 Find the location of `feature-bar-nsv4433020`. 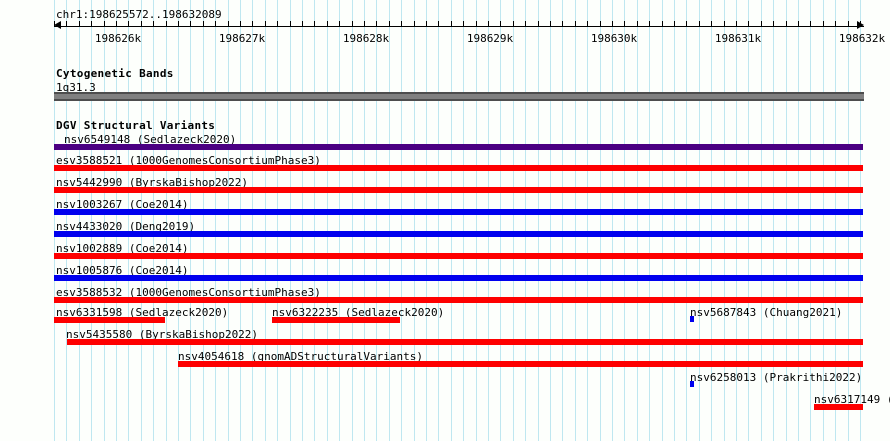

feature-bar-nsv4433020 is located at coordinates (458, 234).